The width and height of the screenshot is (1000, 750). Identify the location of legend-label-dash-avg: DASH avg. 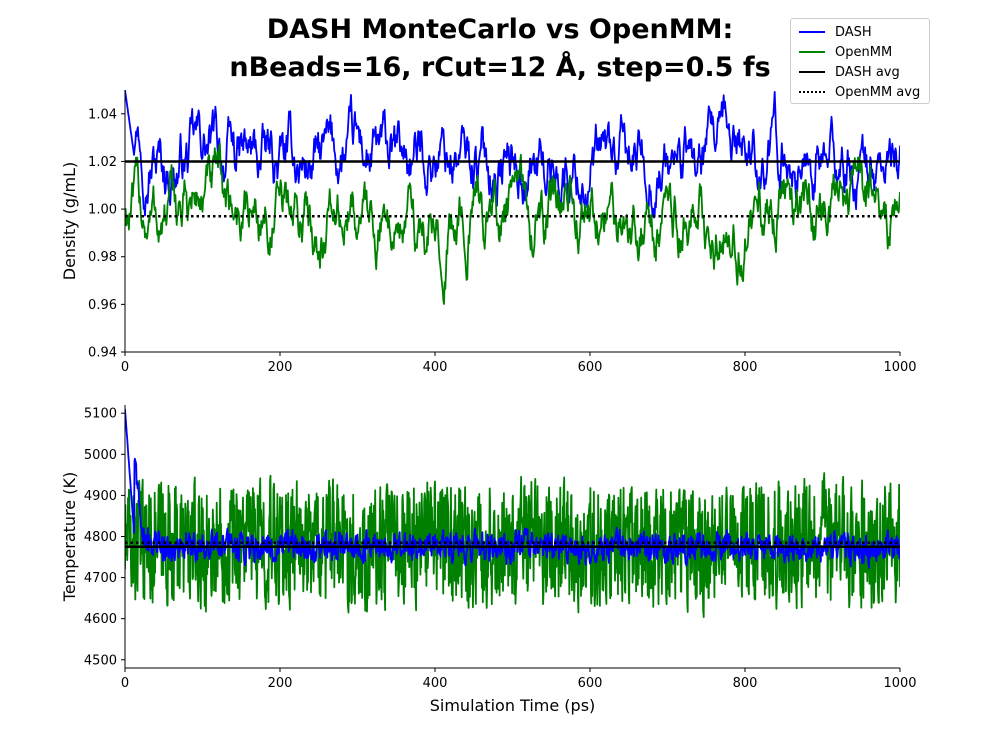
(867, 72).